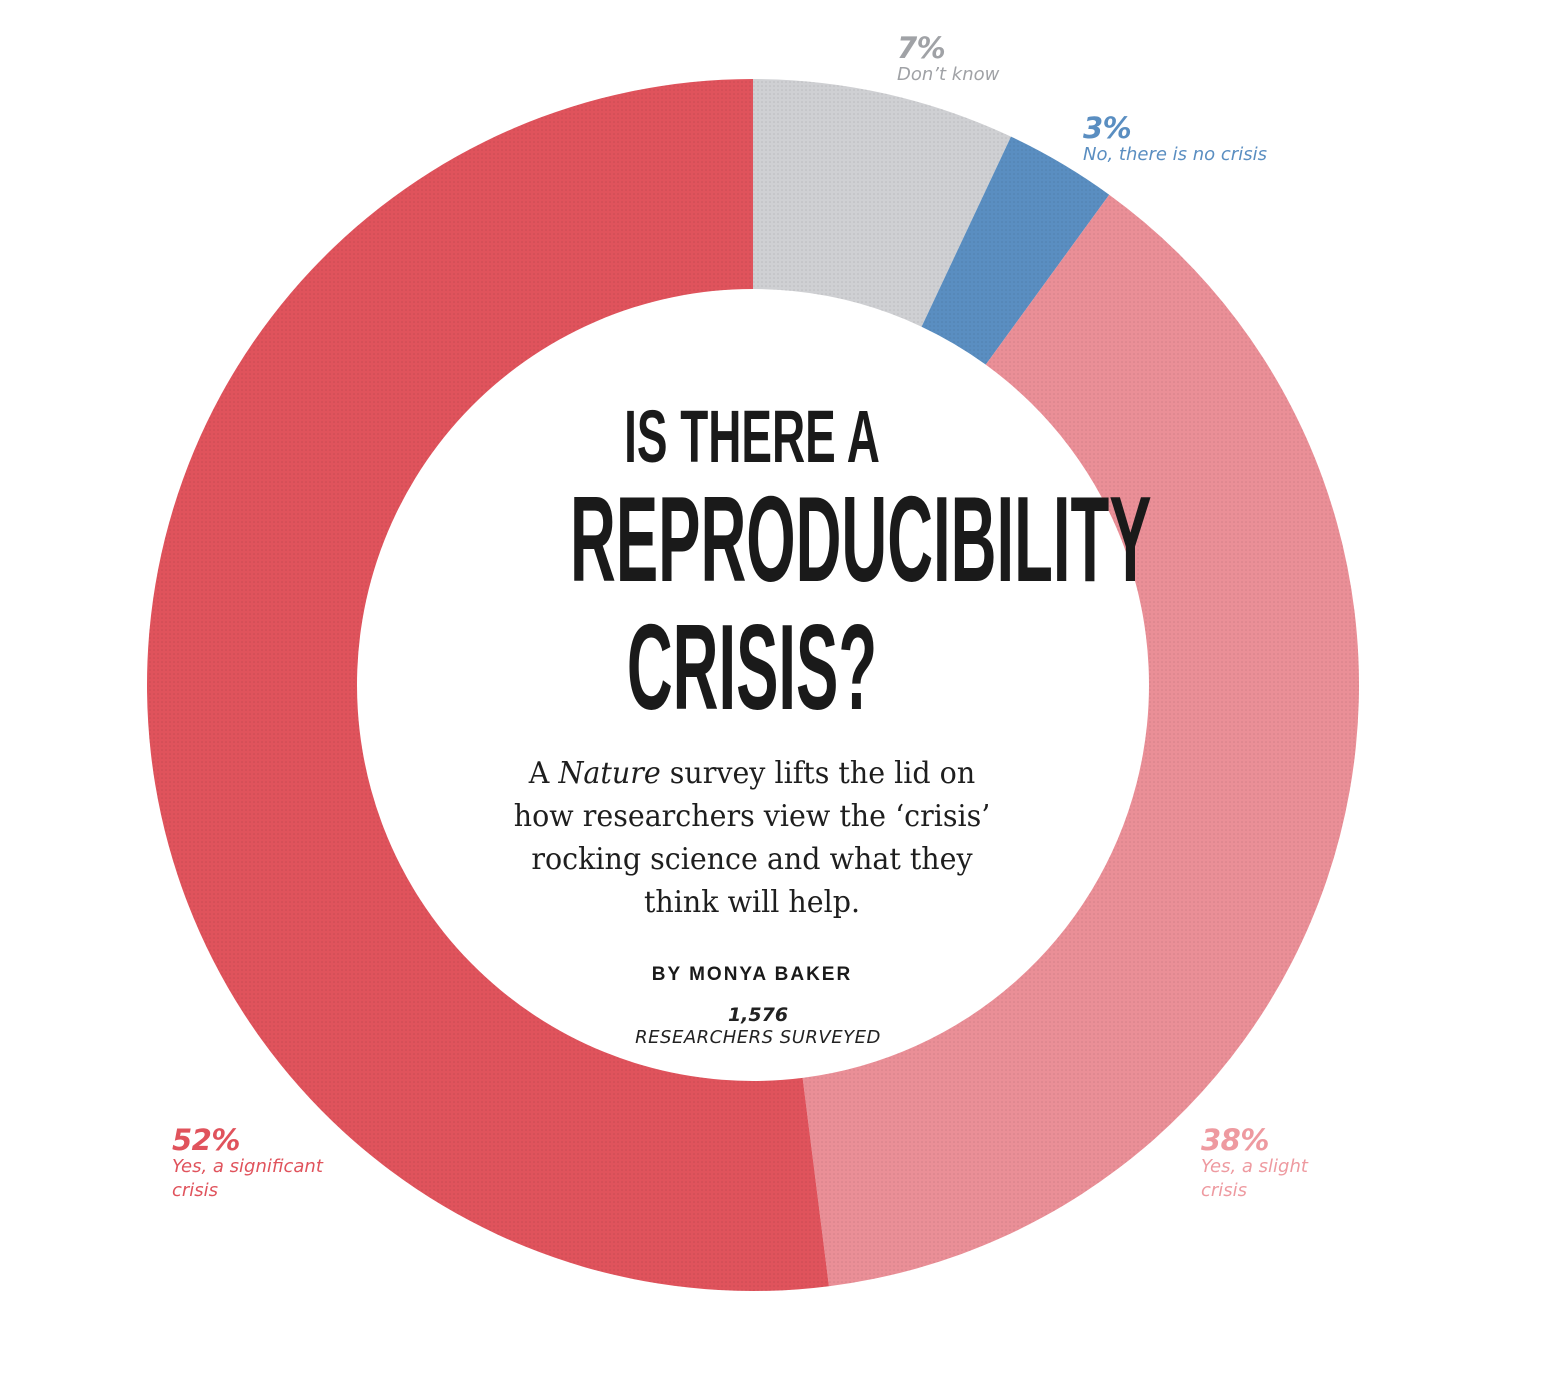  What do you see at coordinates (752, 859) in the screenshot?
I see `subtitle-line-3: rocking science and what they` at bounding box center [752, 859].